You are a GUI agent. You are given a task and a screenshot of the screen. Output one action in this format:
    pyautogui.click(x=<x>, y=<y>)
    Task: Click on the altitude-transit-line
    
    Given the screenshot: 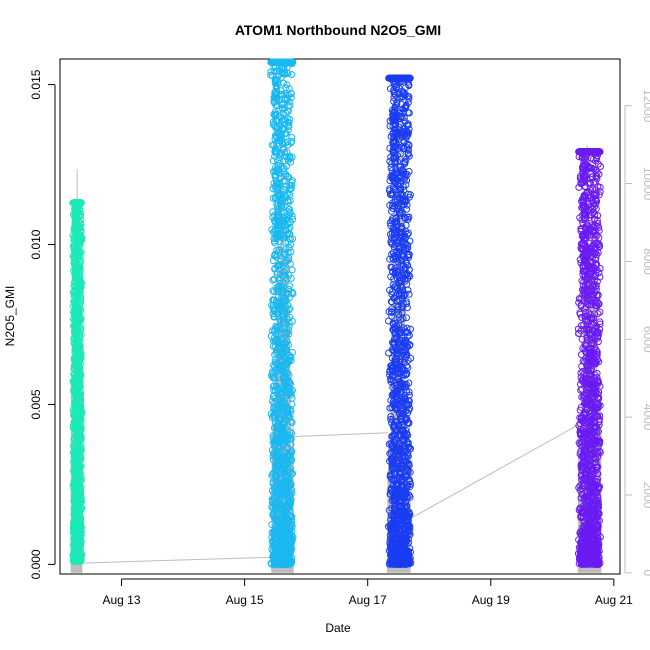 What is the action you would take?
    pyautogui.click(x=176, y=560)
    